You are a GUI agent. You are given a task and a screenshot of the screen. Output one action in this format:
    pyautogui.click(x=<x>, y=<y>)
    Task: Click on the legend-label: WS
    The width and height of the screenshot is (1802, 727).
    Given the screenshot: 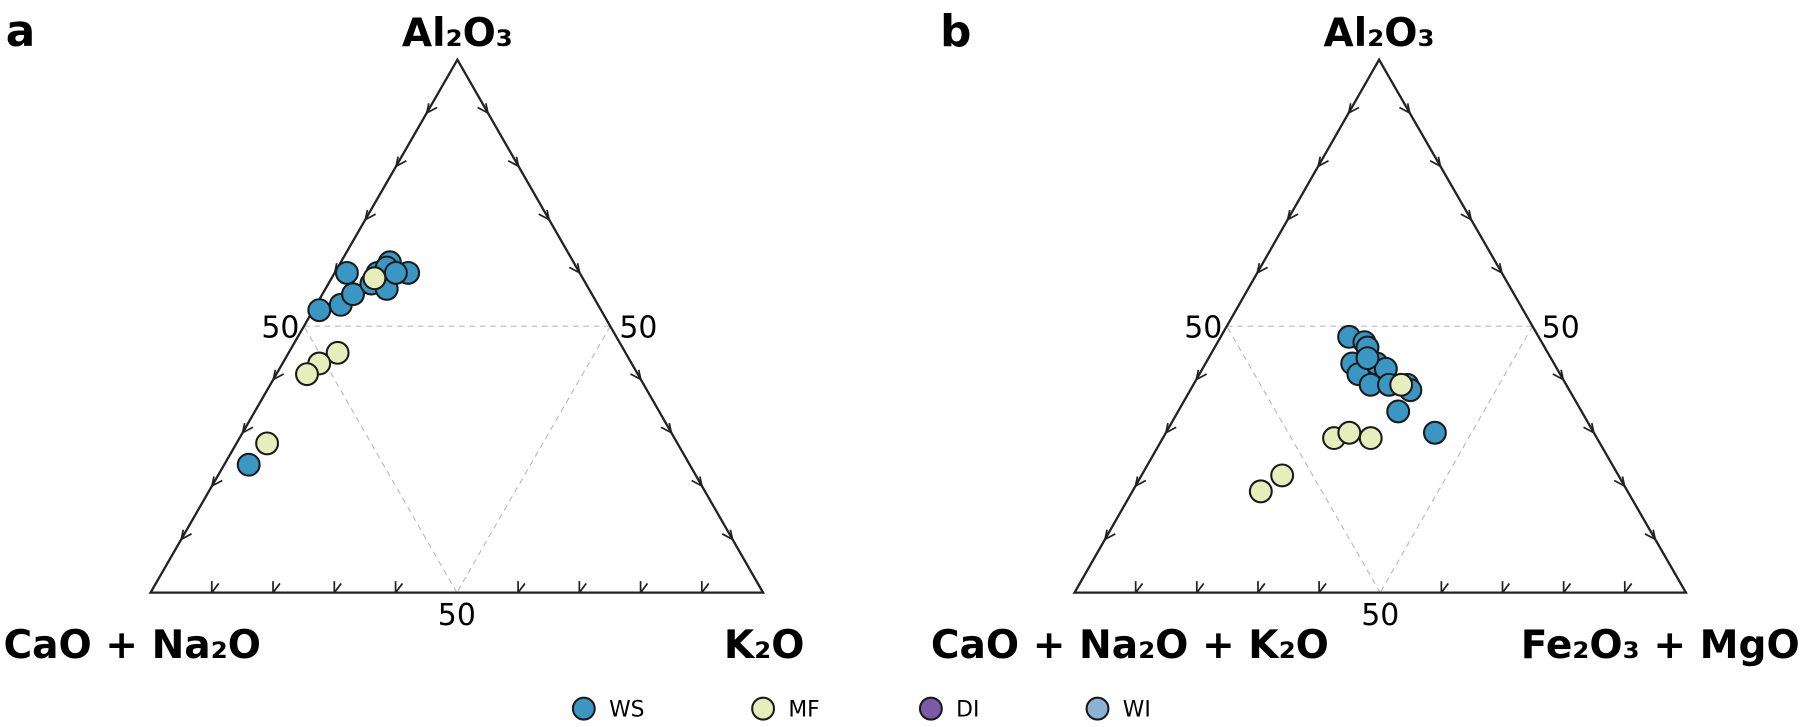 What is the action you would take?
    pyautogui.click(x=626, y=710)
    